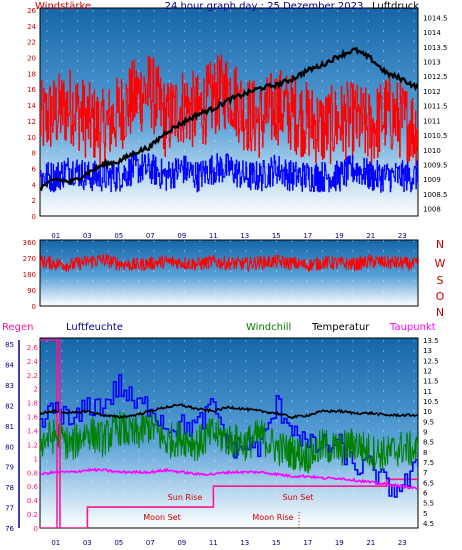  Describe the element at coordinates (339, 236) in the screenshot. I see `top-hour-tick-9: 19` at that location.